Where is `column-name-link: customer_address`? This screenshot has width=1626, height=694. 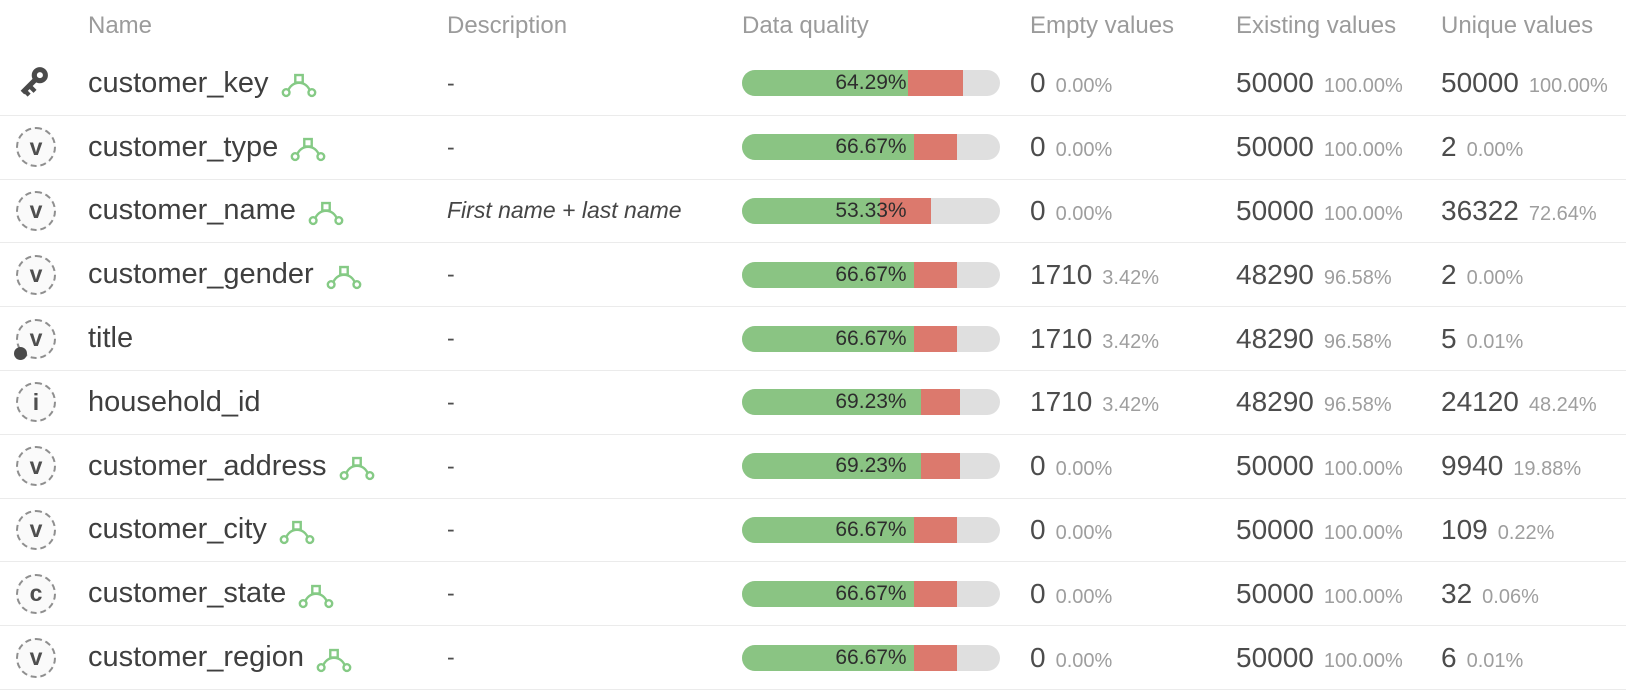 column-name-link: customer_address is located at coordinates (207, 465).